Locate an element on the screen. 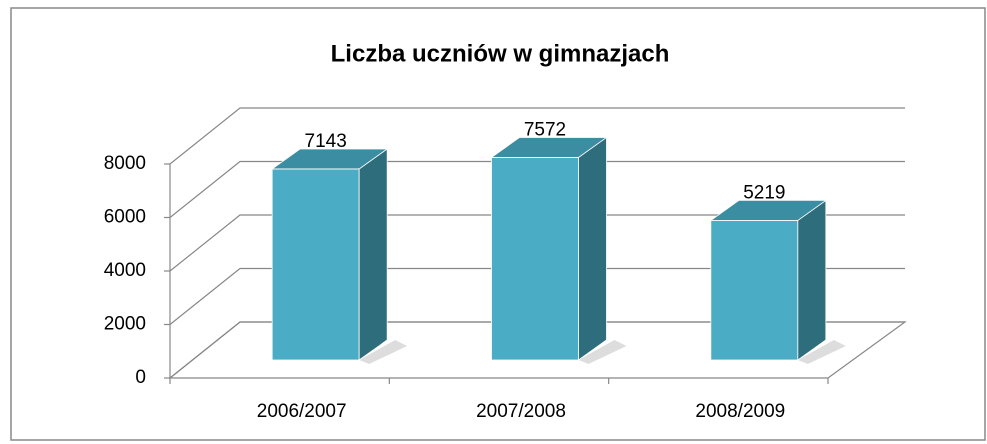  y-tick-label: 6000 is located at coordinates (125, 217).